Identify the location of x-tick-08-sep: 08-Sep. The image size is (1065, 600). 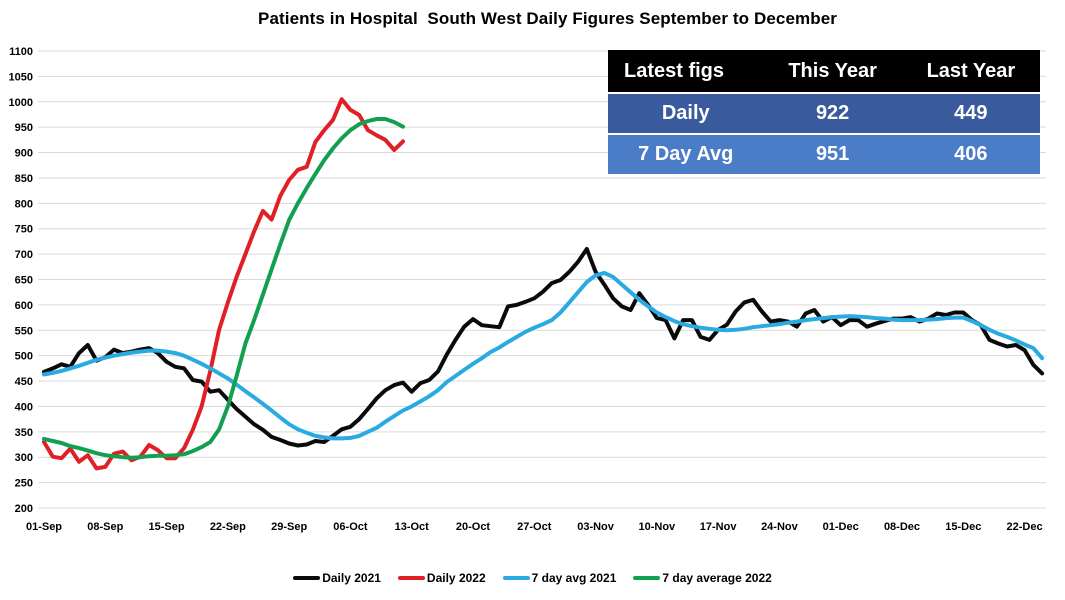
(105, 527).